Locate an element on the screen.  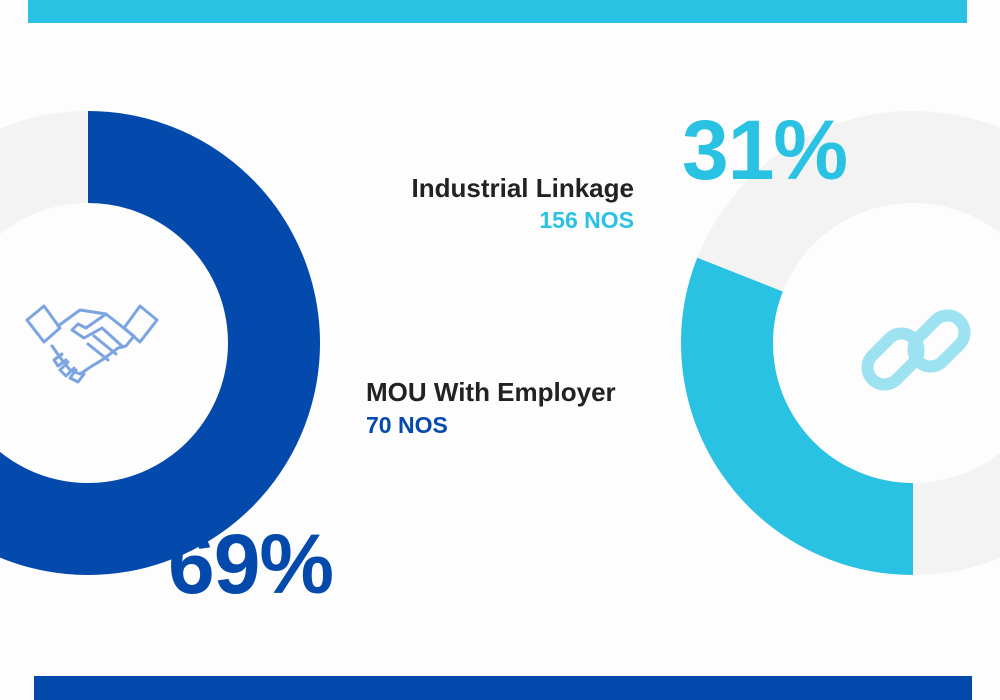
donut-slice-other is located at coordinates (45, 173).